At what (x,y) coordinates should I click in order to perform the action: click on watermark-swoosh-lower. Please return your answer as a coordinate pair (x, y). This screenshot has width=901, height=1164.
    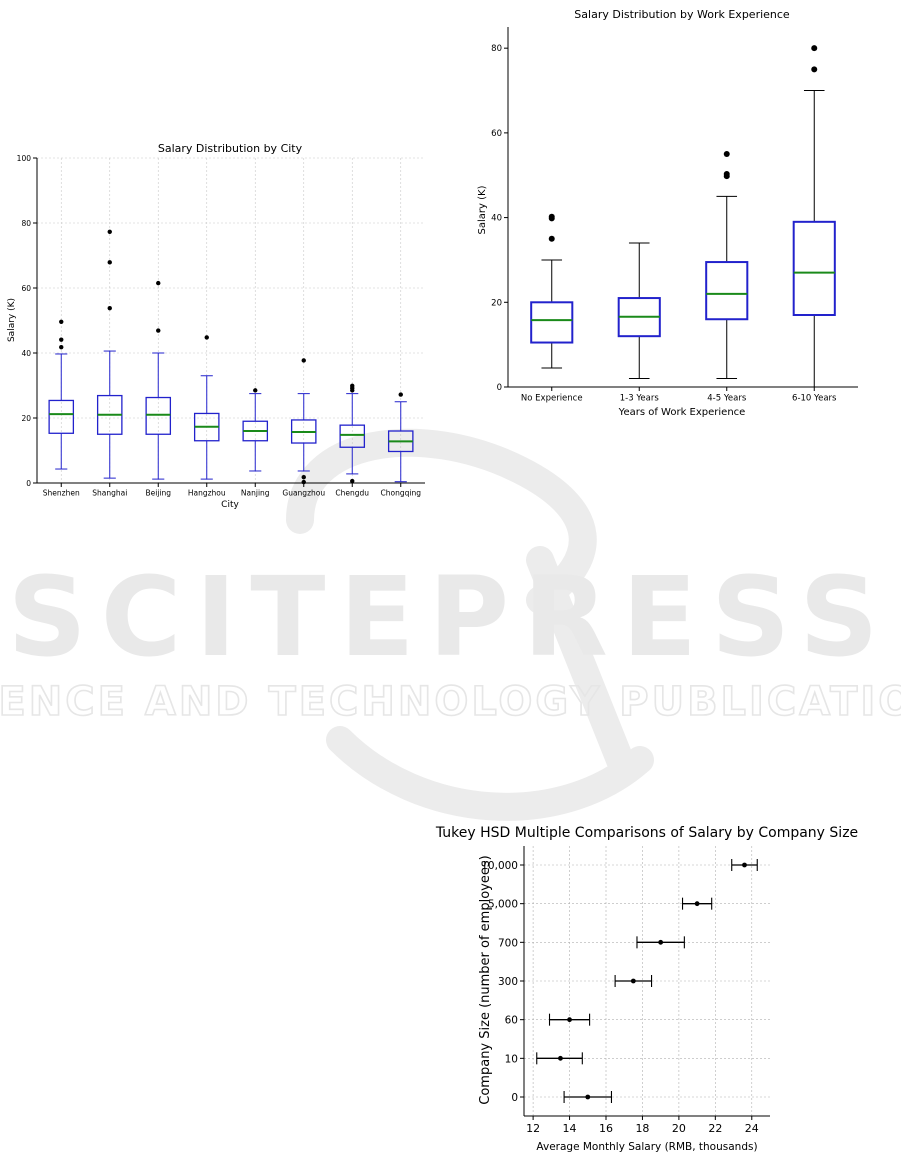
    Looking at the image, I should click on (490, 773).